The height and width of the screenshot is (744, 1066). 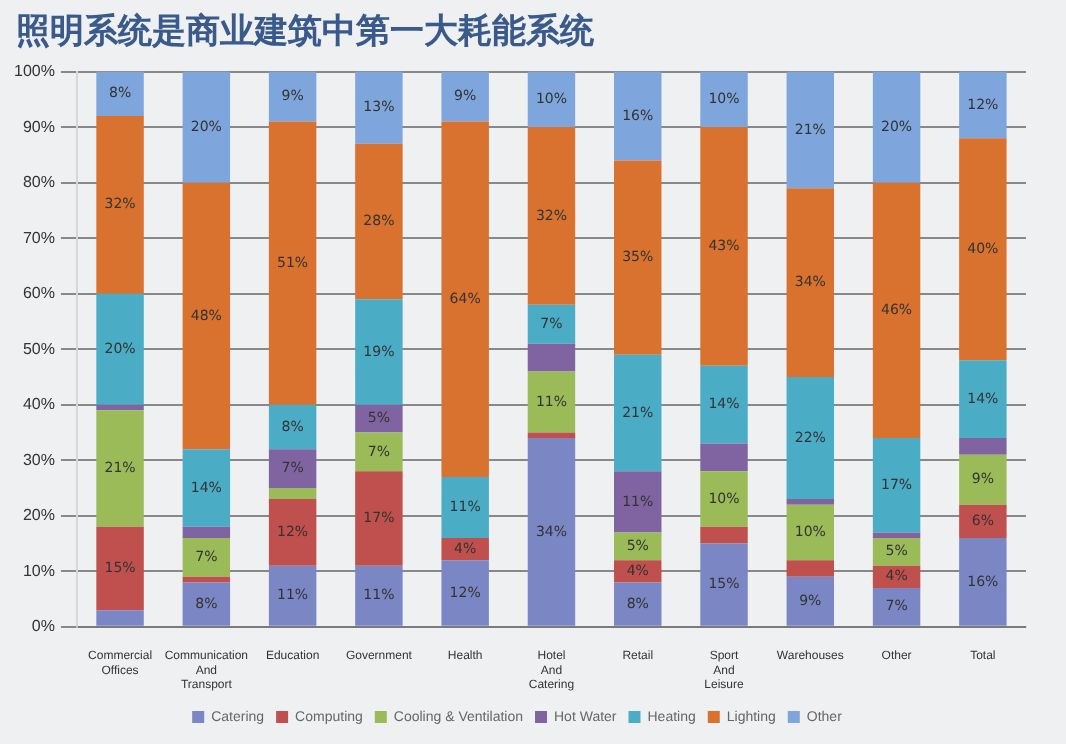 What do you see at coordinates (38, 459) in the screenshot?
I see `y-tick-label: 30%` at bounding box center [38, 459].